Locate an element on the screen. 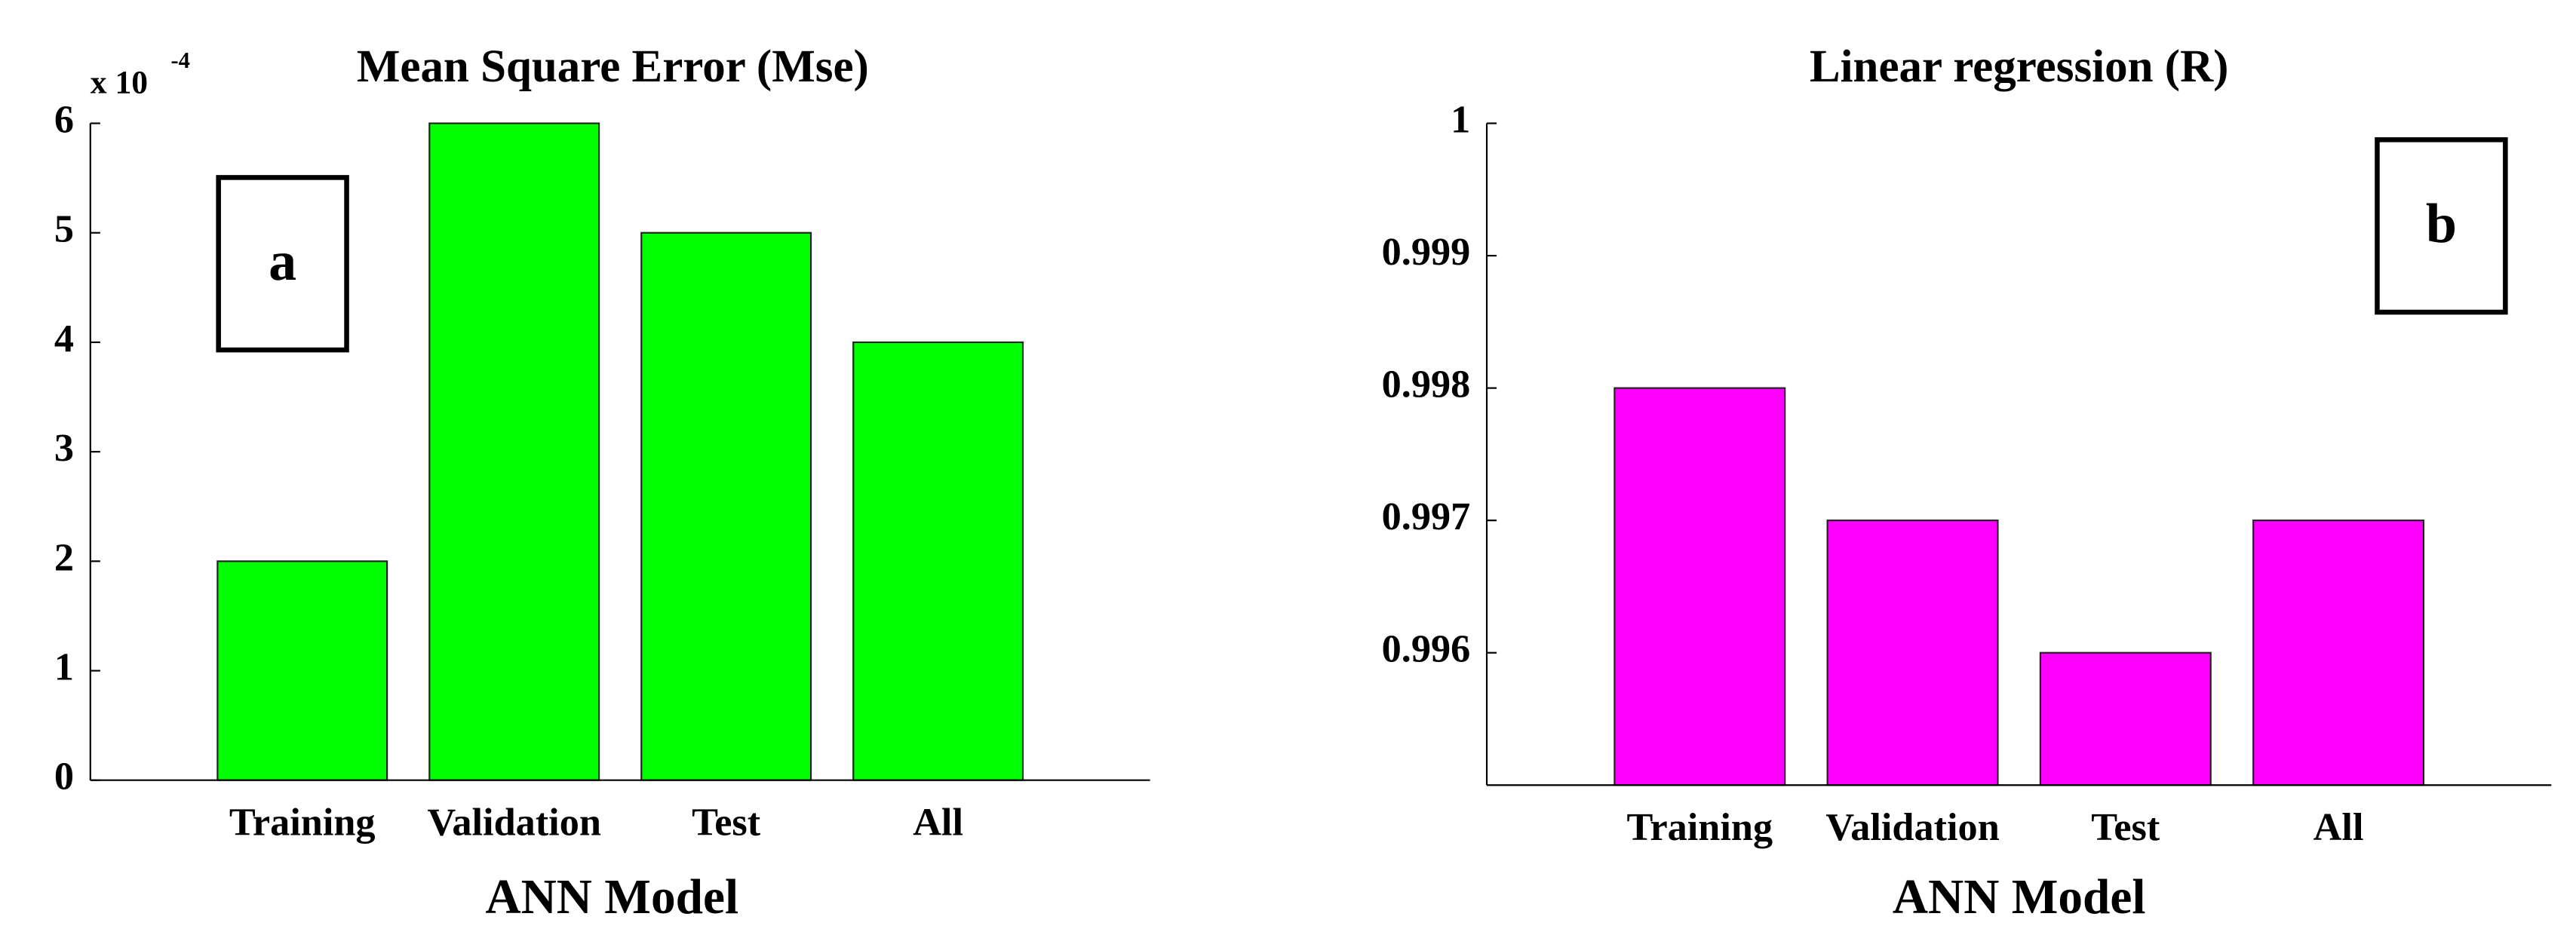  annotation: b is located at coordinates (2441, 224).